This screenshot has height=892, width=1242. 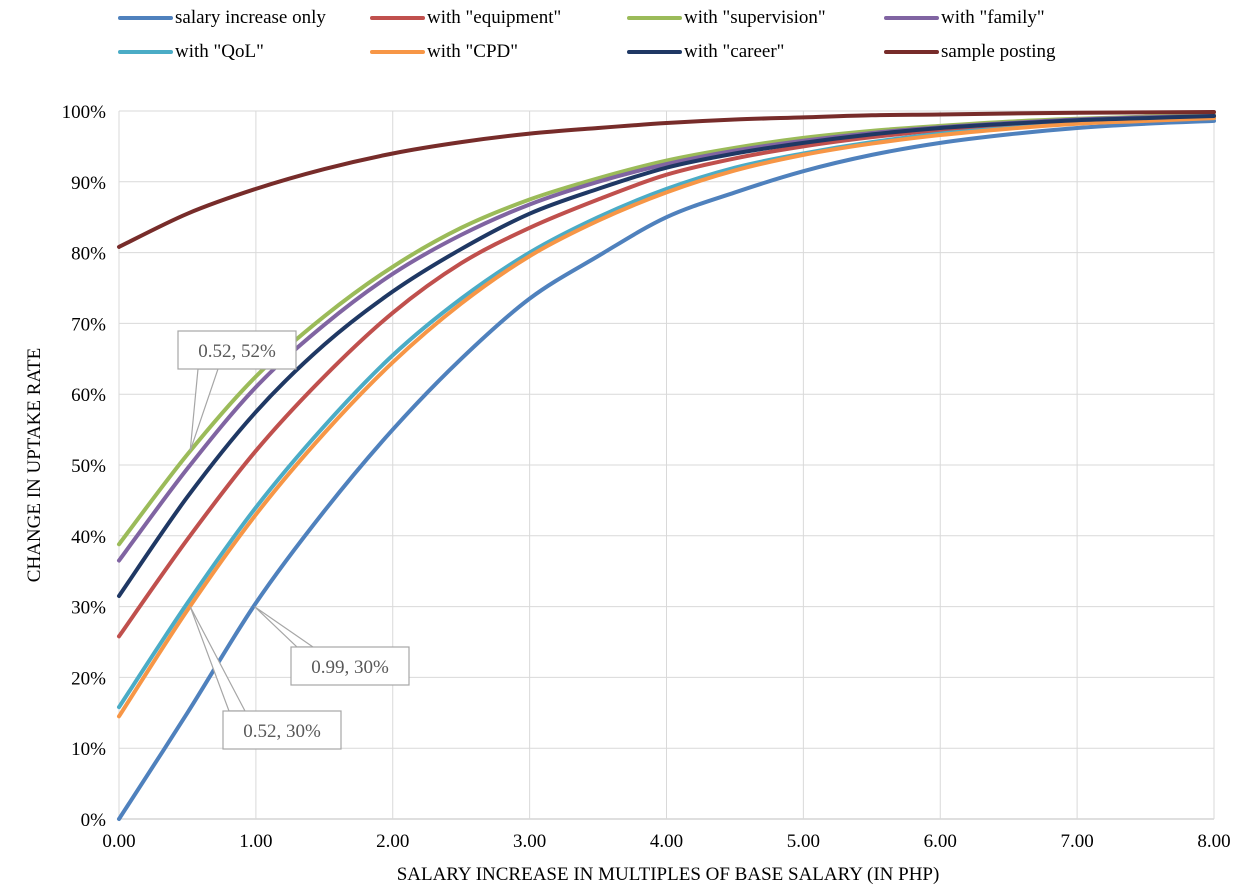 What do you see at coordinates (998, 51) in the screenshot?
I see `legend-label: sample posting` at bounding box center [998, 51].